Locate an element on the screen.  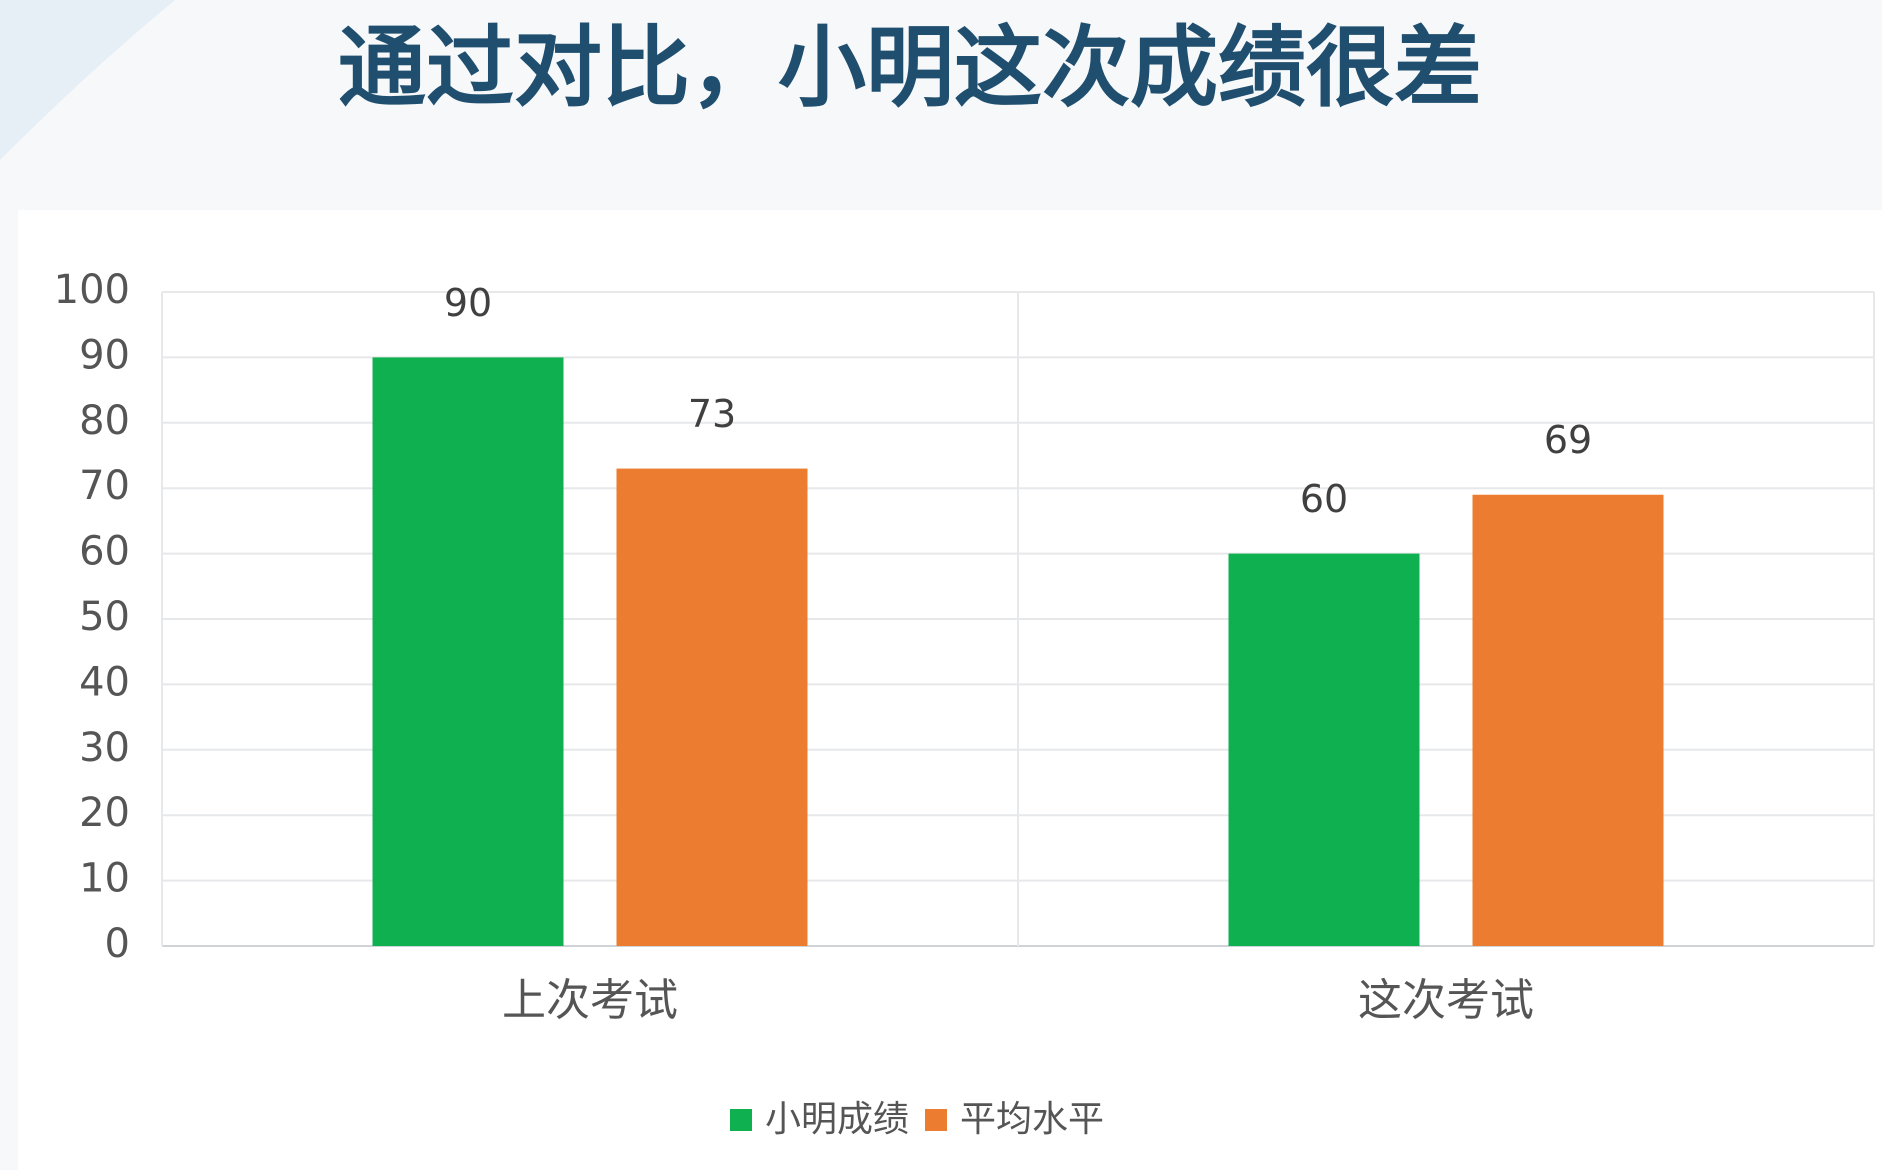
y-tick-label: 20 is located at coordinates (104, 813).